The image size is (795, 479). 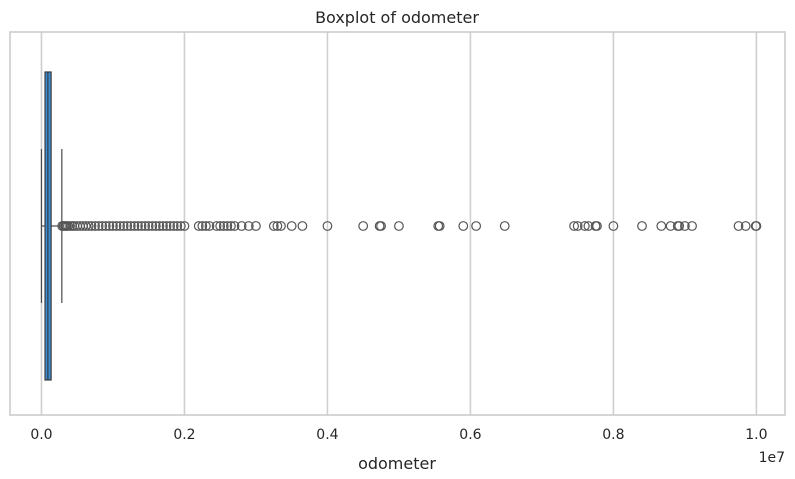 What do you see at coordinates (41, 435) in the screenshot?
I see `x-tick-label: 0.0` at bounding box center [41, 435].